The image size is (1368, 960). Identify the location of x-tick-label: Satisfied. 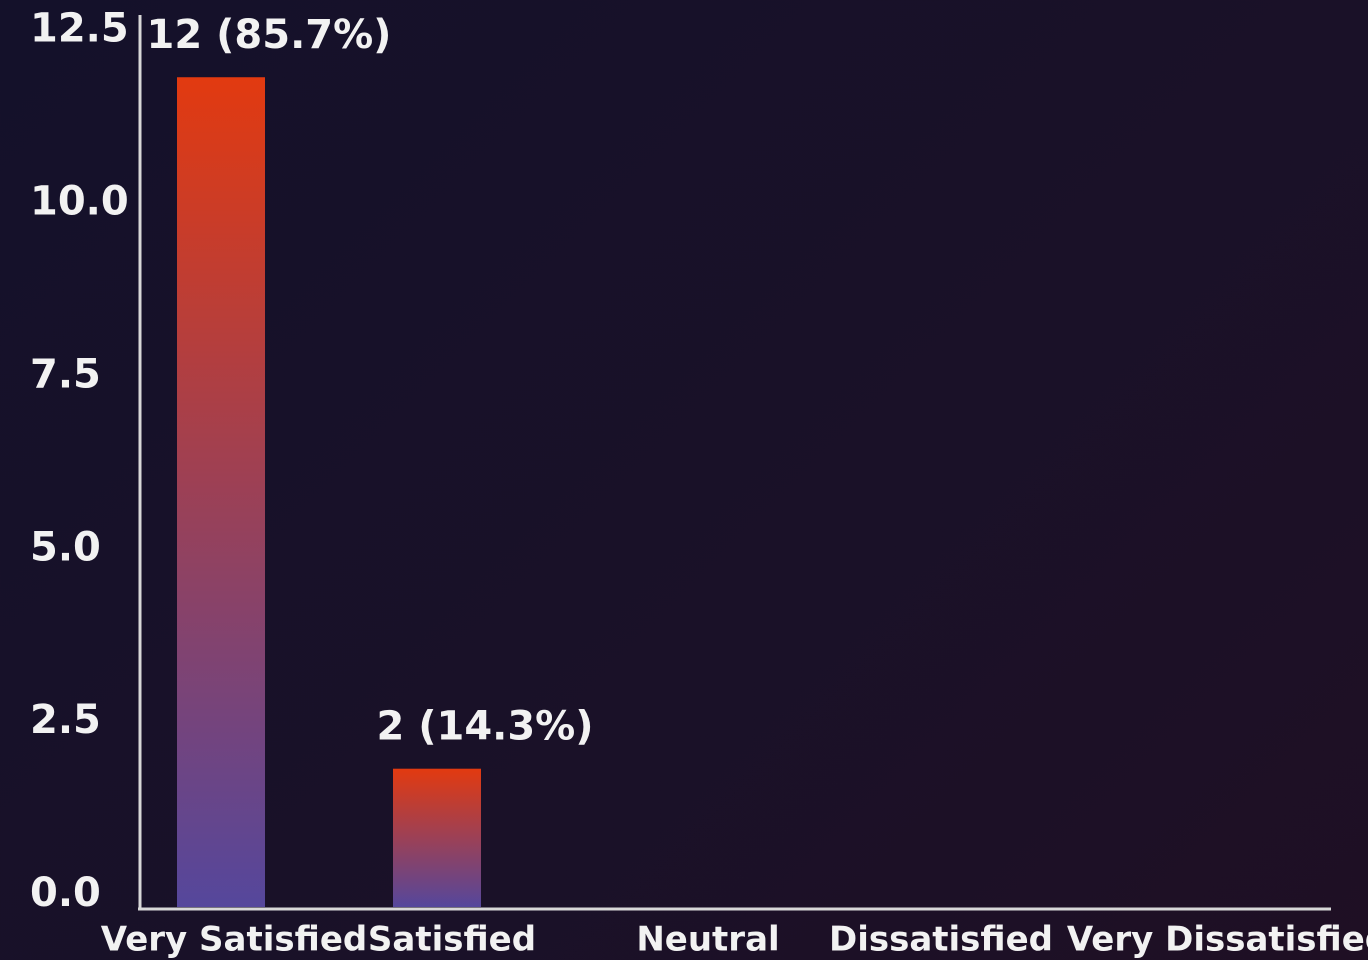
(452, 940).